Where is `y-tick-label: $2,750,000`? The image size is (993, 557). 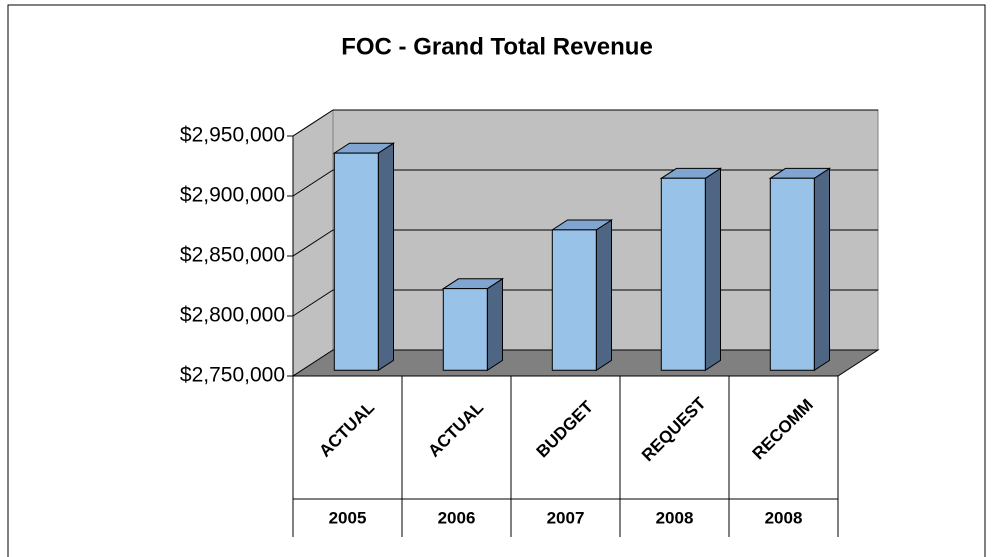 y-tick-label: $2,750,000 is located at coordinates (232, 375).